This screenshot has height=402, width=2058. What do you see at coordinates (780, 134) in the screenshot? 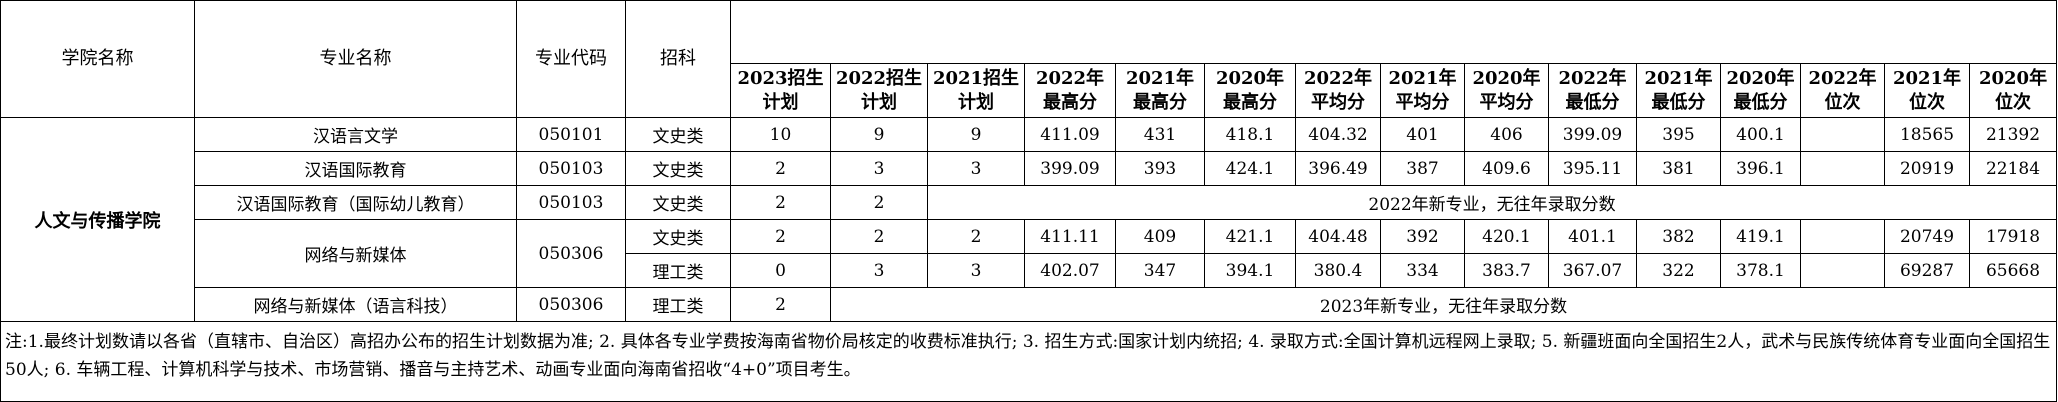
I see `value-cell: 10` at bounding box center [780, 134].